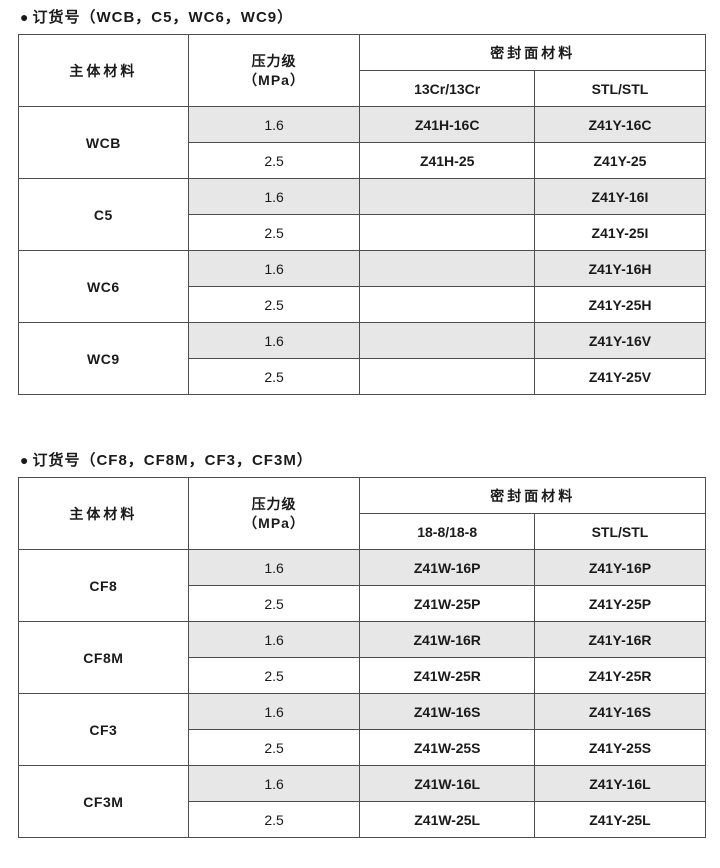  What do you see at coordinates (620, 304) in the screenshot?
I see `order-code-cell: Z41Y-25H` at bounding box center [620, 304].